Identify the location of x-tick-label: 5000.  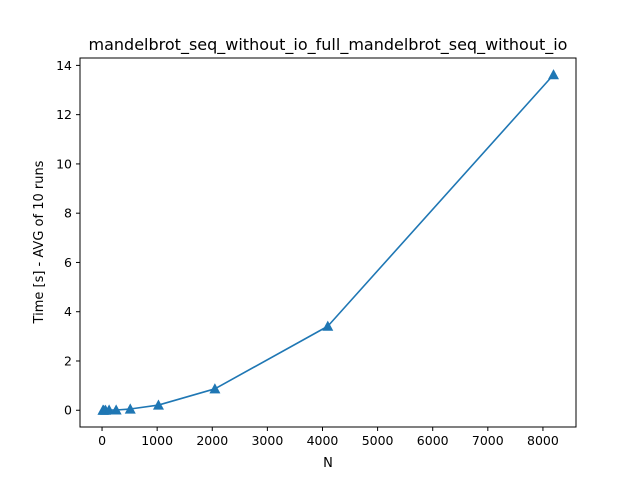
(378, 440).